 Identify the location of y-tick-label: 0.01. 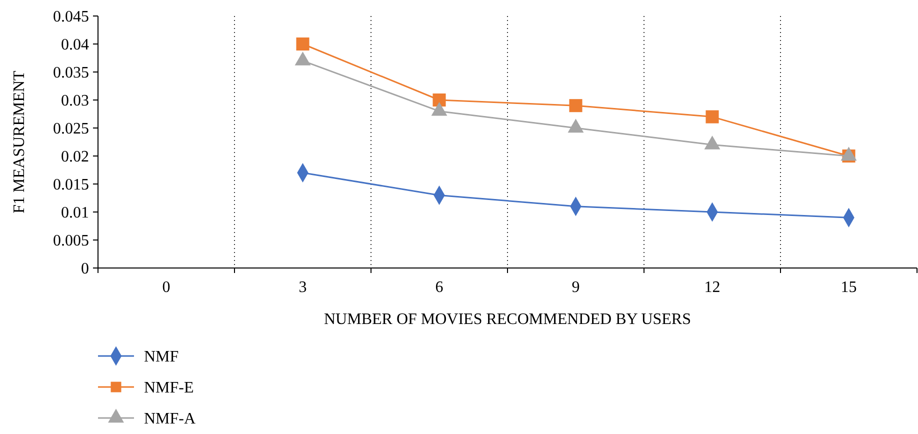
(75, 213).